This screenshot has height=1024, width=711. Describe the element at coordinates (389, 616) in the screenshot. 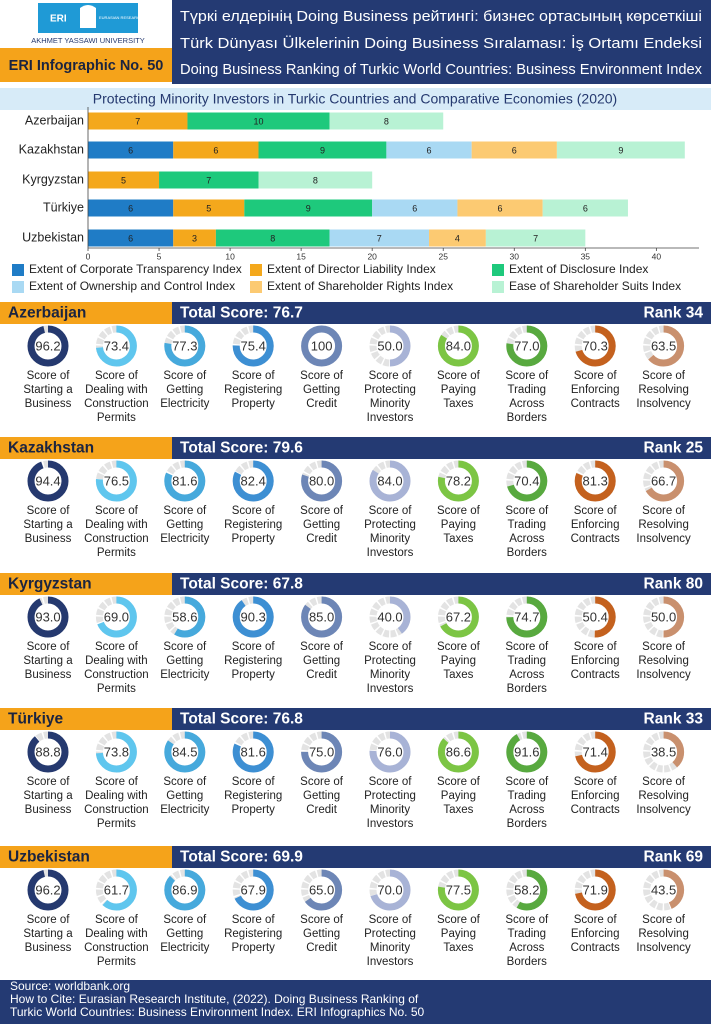

I see `score-label: 40.0` at that location.